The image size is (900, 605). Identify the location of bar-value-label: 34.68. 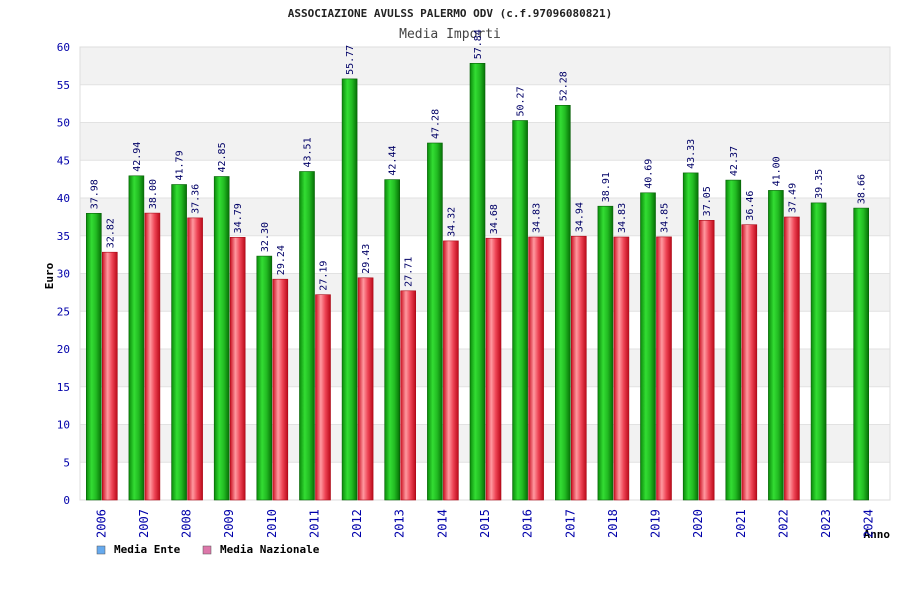
(494, 219).